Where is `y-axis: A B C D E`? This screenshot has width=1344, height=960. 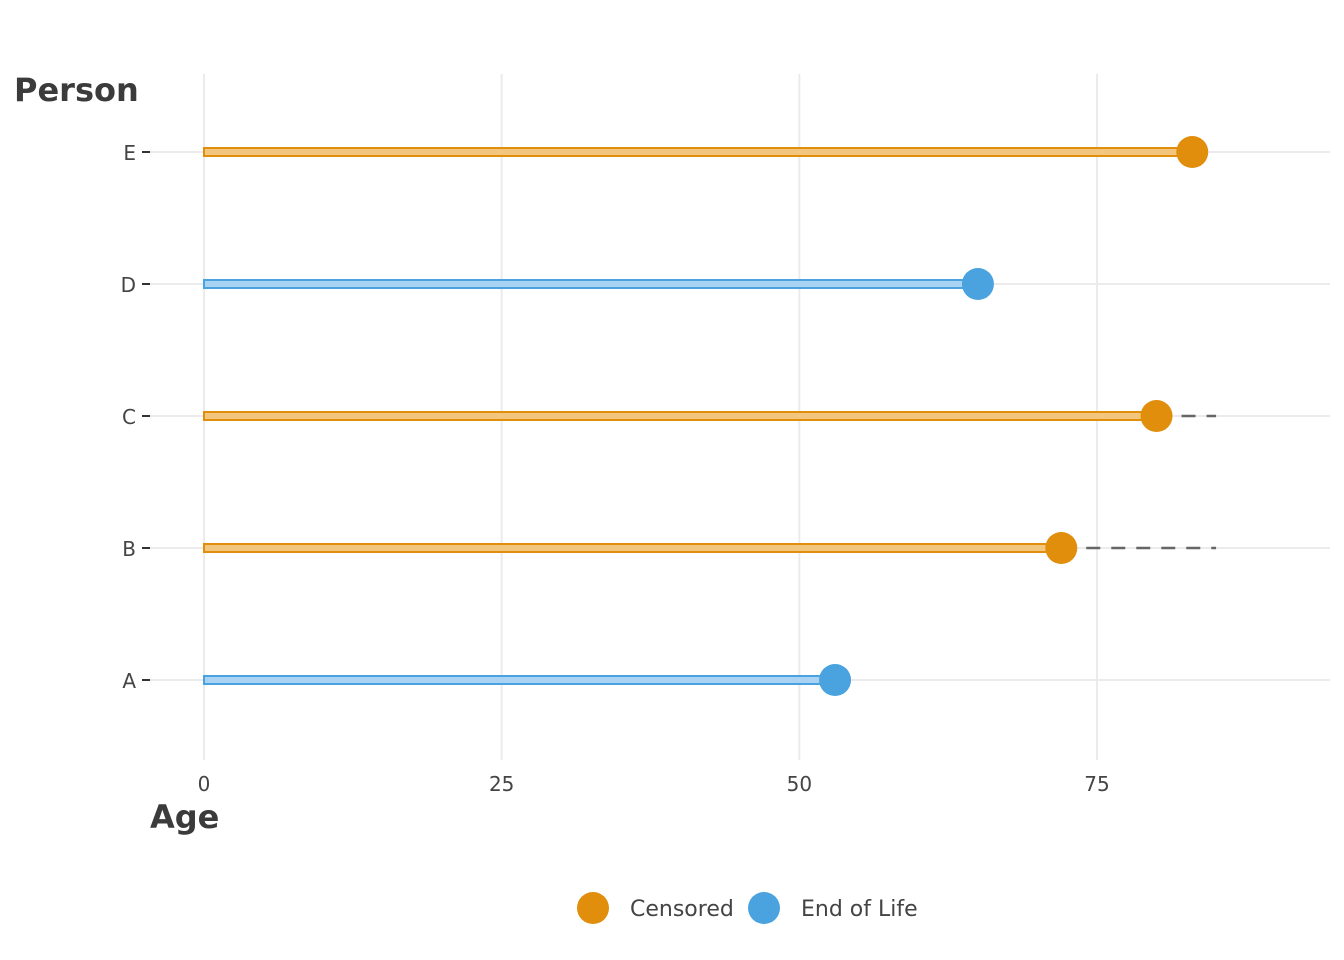 y-axis: A B C D E is located at coordinates (135, 417).